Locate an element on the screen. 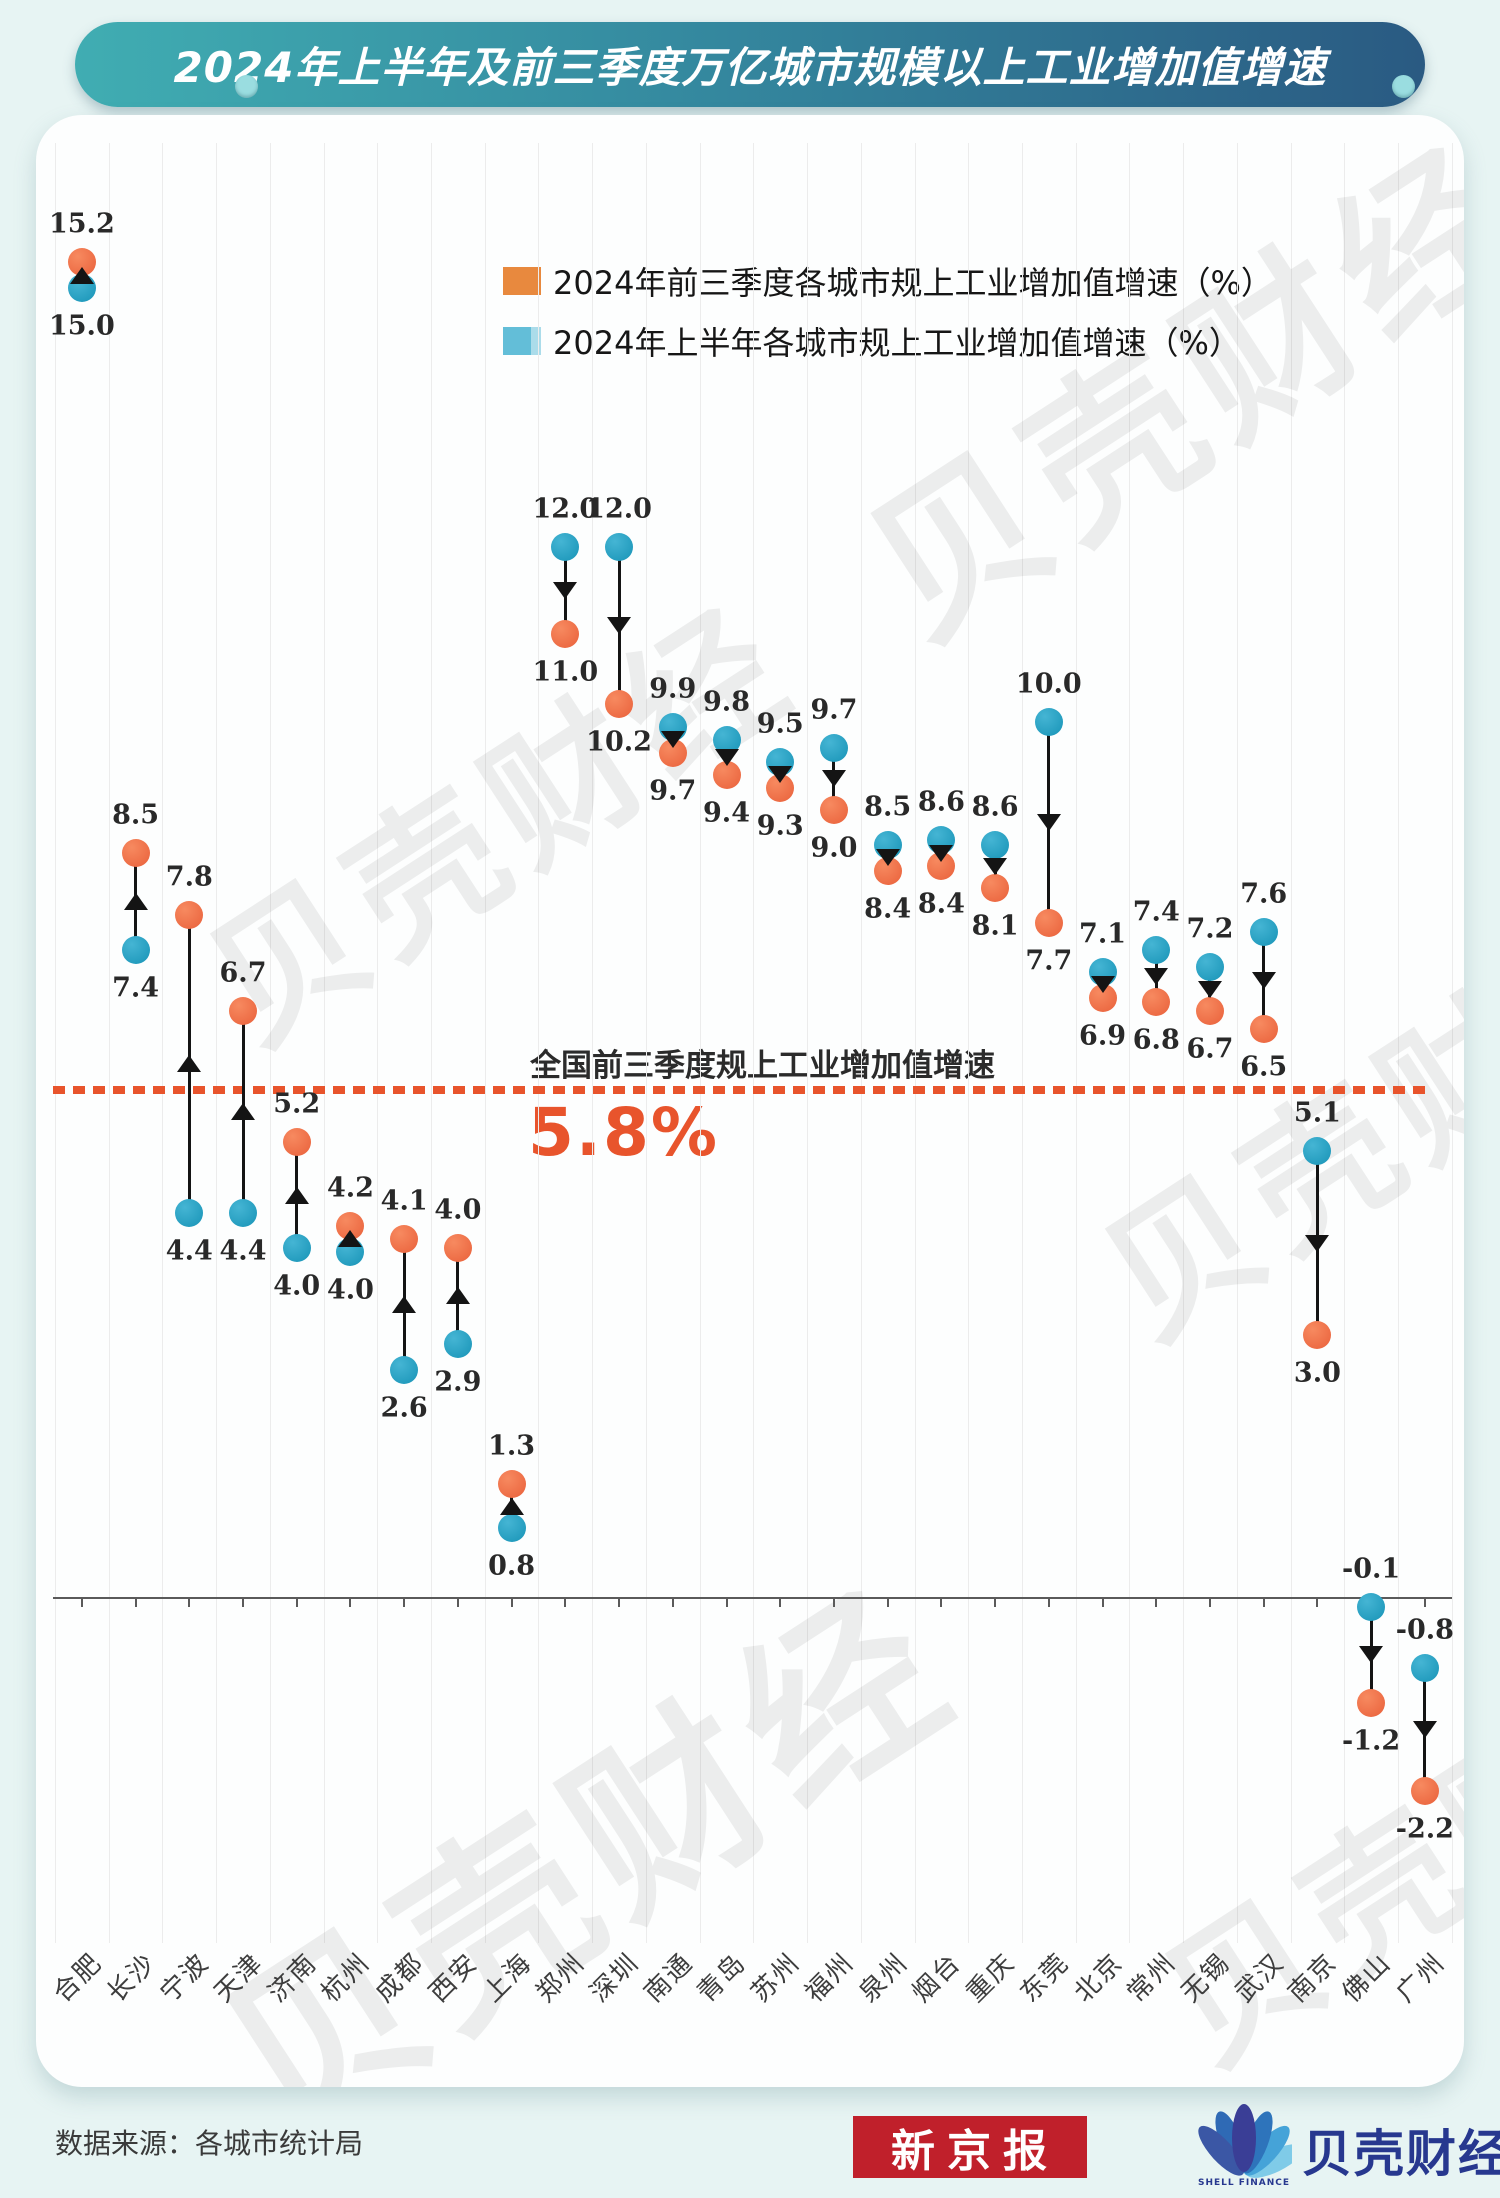 Image resolution: width=1500 pixels, height=2198 pixels. q3-dot-成都 is located at coordinates (404, 1238).